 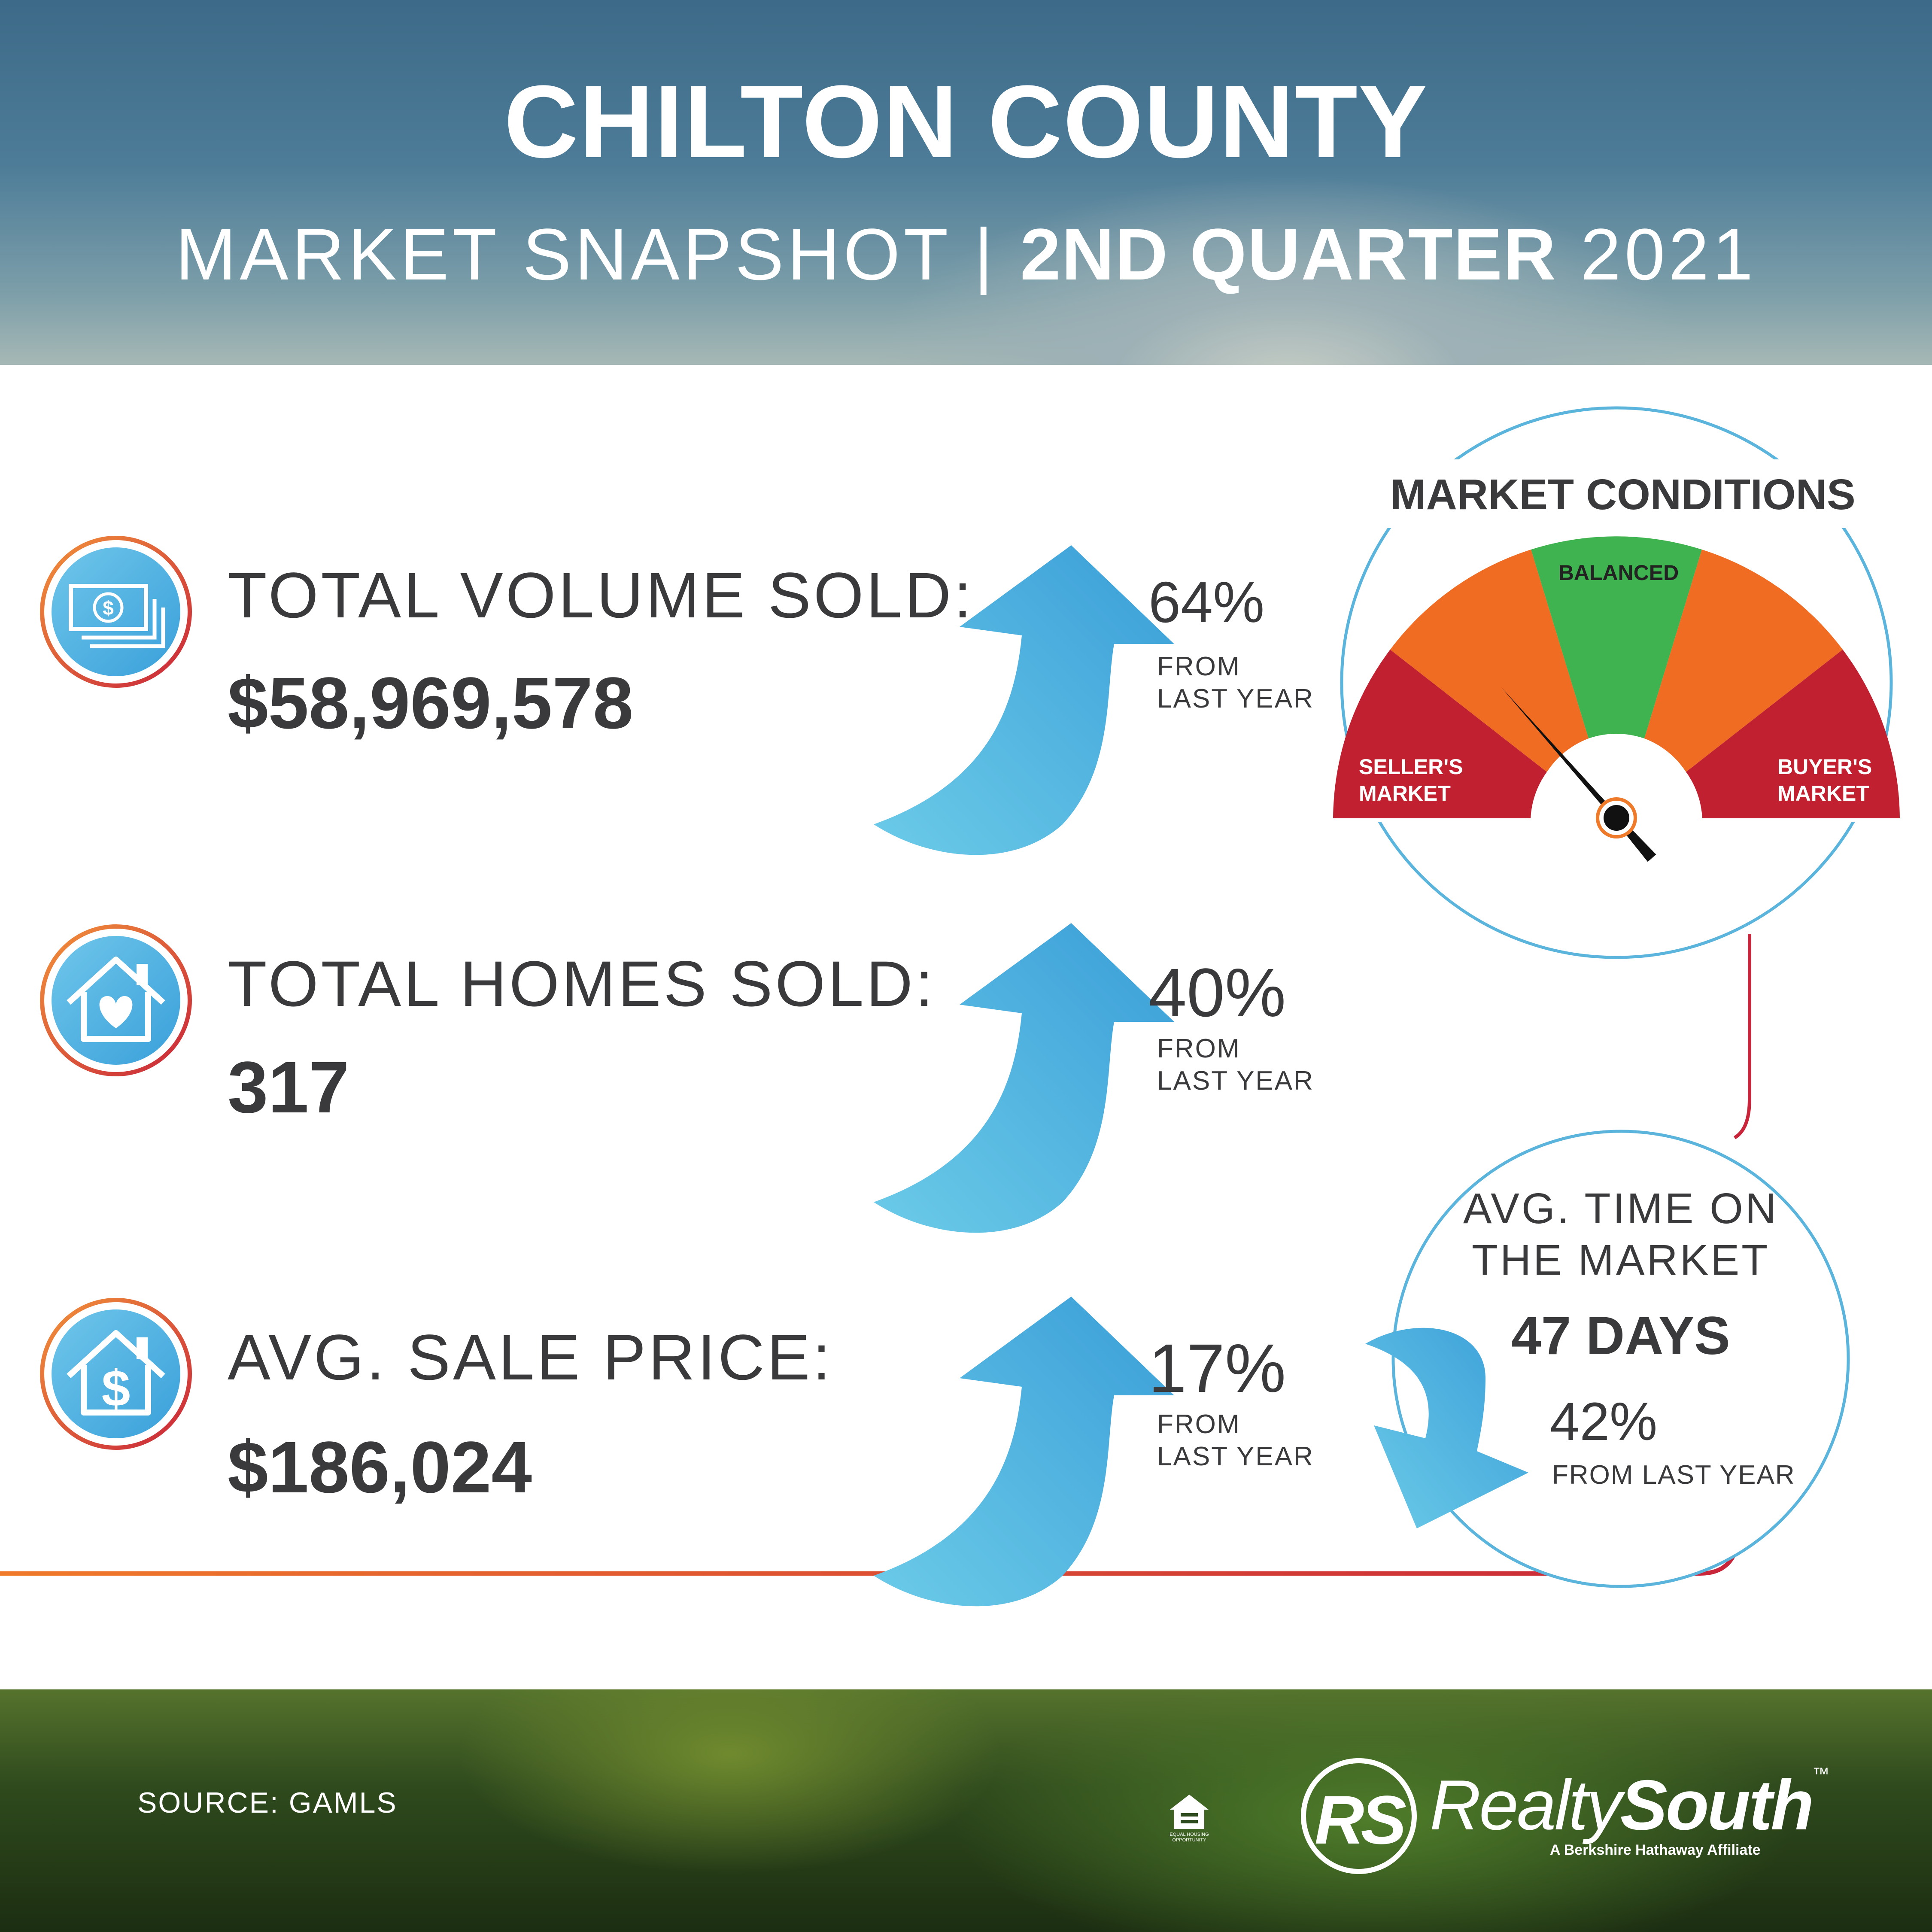 What do you see at coordinates (1824, 767) in the screenshot?
I see `buyers-line: BUYER'S` at bounding box center [1824, 767].